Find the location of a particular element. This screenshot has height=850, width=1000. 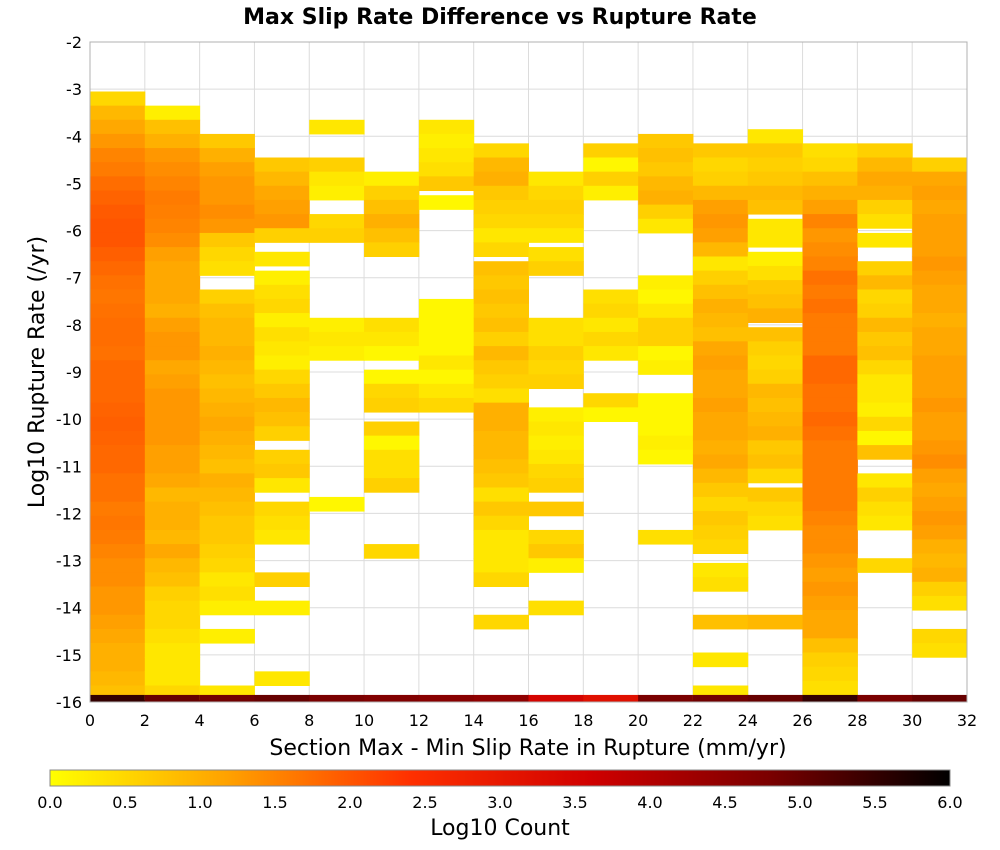

colorbar-tick-label: 4.5 is located at coordinates (724, 802).